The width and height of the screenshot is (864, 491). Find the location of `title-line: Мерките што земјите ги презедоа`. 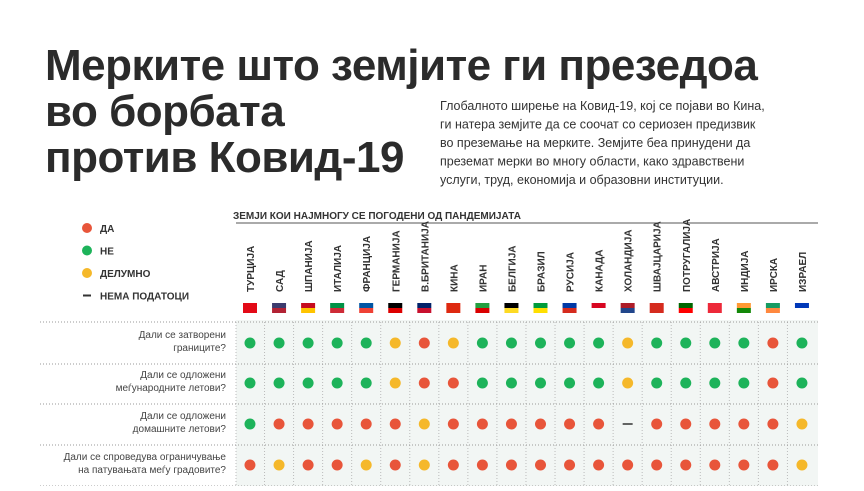

title-line: Мерките што земјите ги презедоа is located at coordinates (401, 65).